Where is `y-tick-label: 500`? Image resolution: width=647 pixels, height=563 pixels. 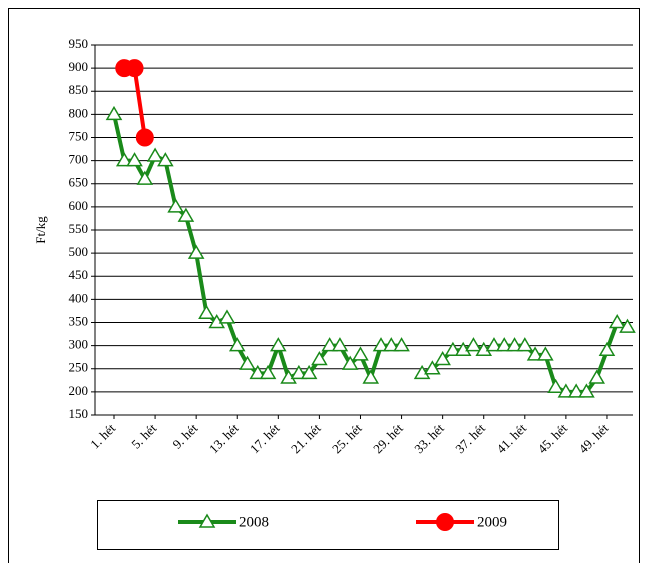 y-tick-label: 500 is located at coordinates (79, 251).